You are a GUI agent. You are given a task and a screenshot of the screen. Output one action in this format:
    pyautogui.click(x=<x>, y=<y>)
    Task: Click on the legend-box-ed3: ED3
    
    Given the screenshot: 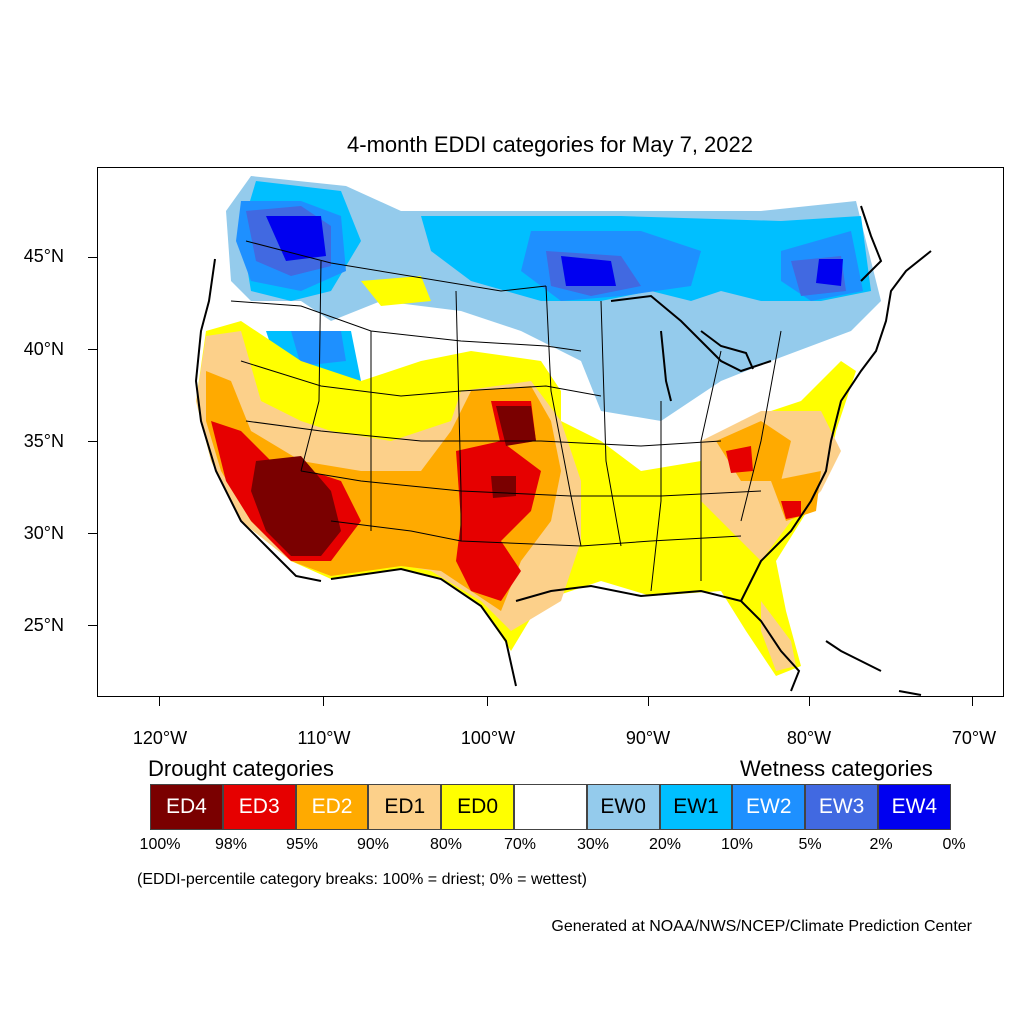 What is the action you would take?
    pyautogui.click(x=259, y=807)
    